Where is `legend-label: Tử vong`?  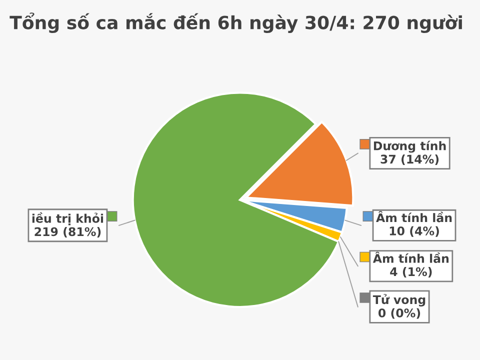 legend-label: Tử vong is located at coordinates (399, 300).